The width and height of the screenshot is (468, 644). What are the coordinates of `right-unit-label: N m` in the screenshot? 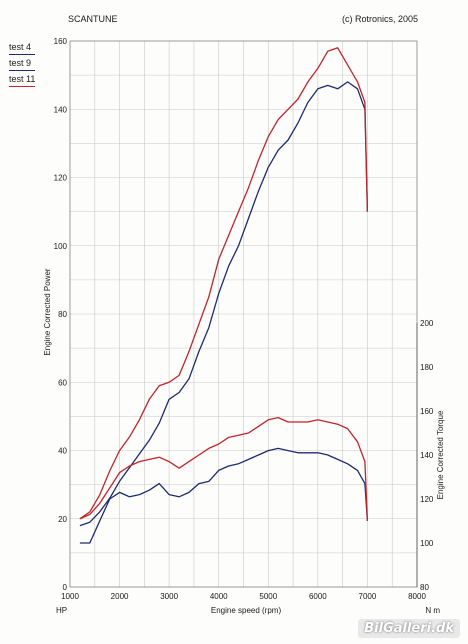 It's located at (432, 610).